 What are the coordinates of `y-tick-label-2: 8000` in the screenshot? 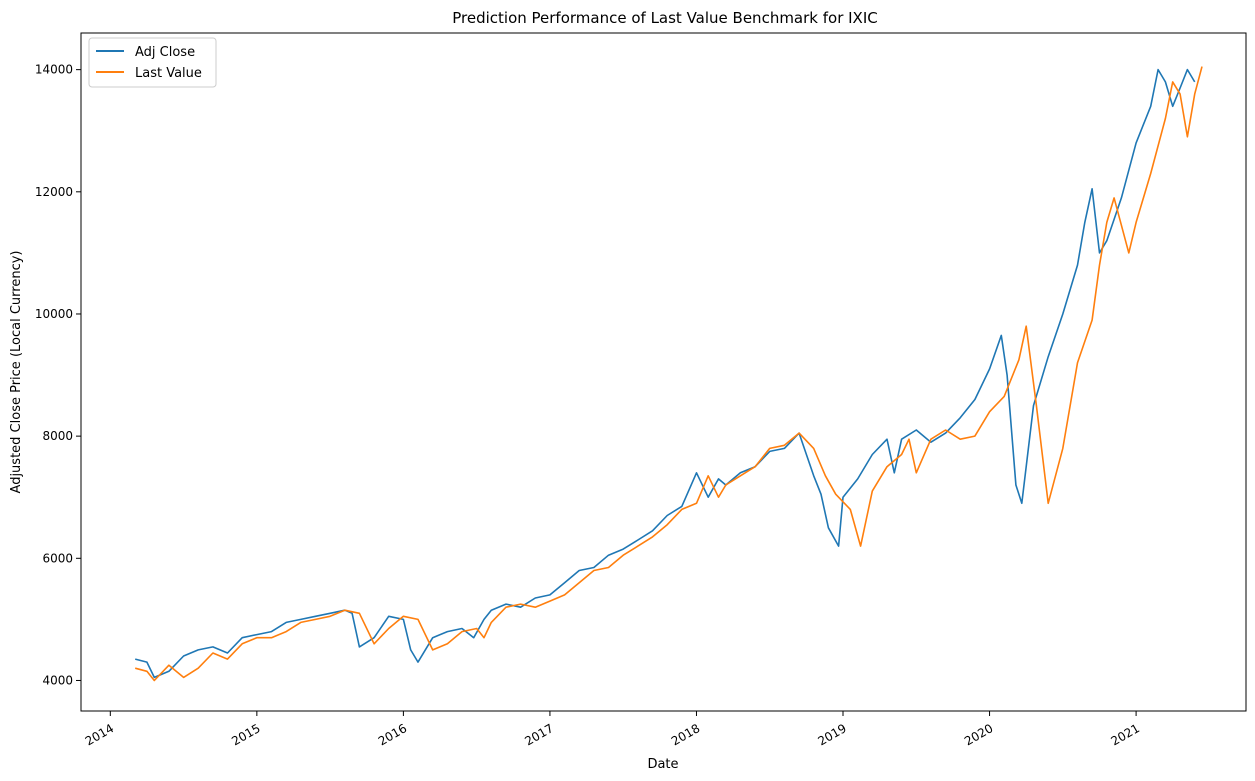 It's located at (57, 436).